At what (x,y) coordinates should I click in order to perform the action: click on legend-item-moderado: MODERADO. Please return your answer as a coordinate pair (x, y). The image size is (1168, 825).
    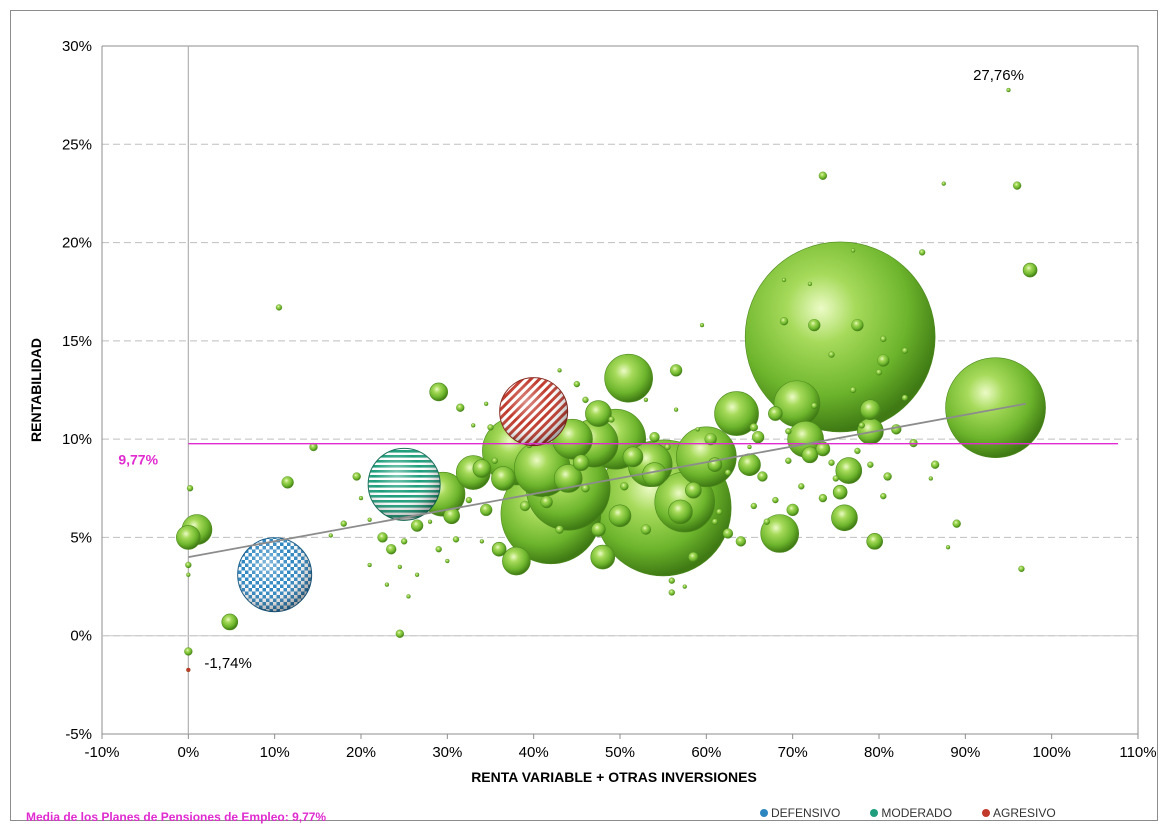
    Looking at the image, I should click on (911, 813).